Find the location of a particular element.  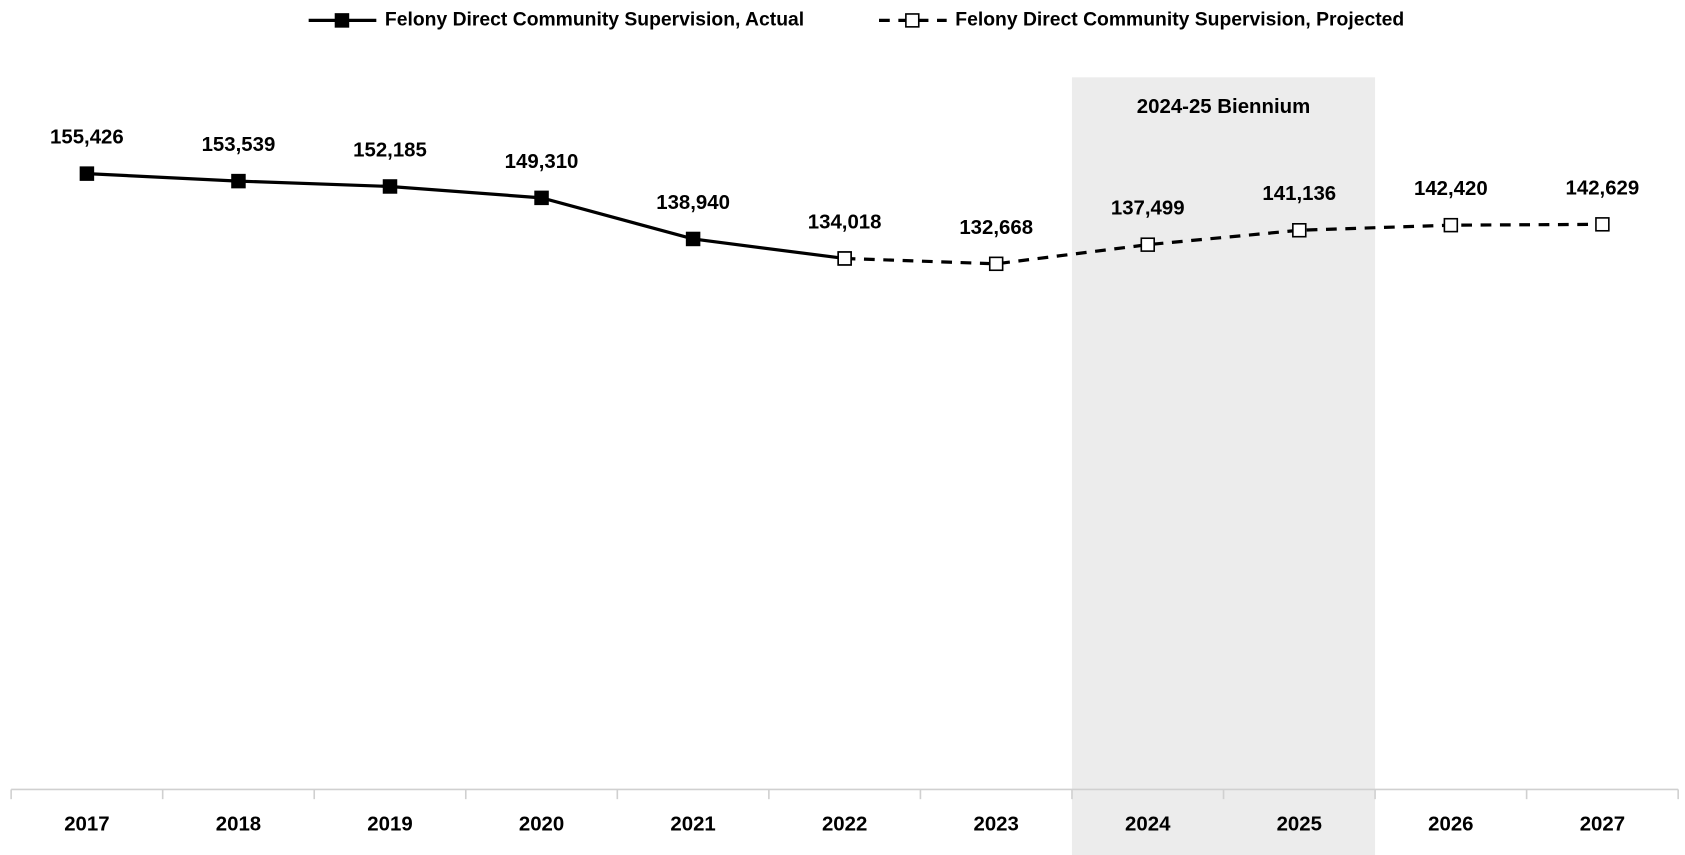

x-tick-label: 2020 is located at coordinates (541, 824).